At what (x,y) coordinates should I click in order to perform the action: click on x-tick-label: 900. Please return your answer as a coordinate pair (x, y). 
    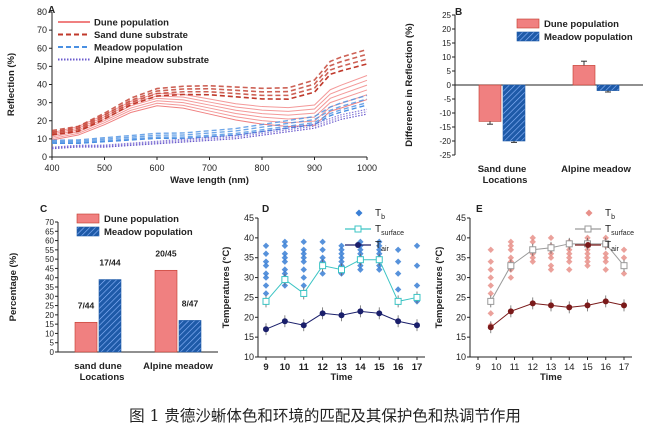
    Looking at the image, I should click on (314, 168).